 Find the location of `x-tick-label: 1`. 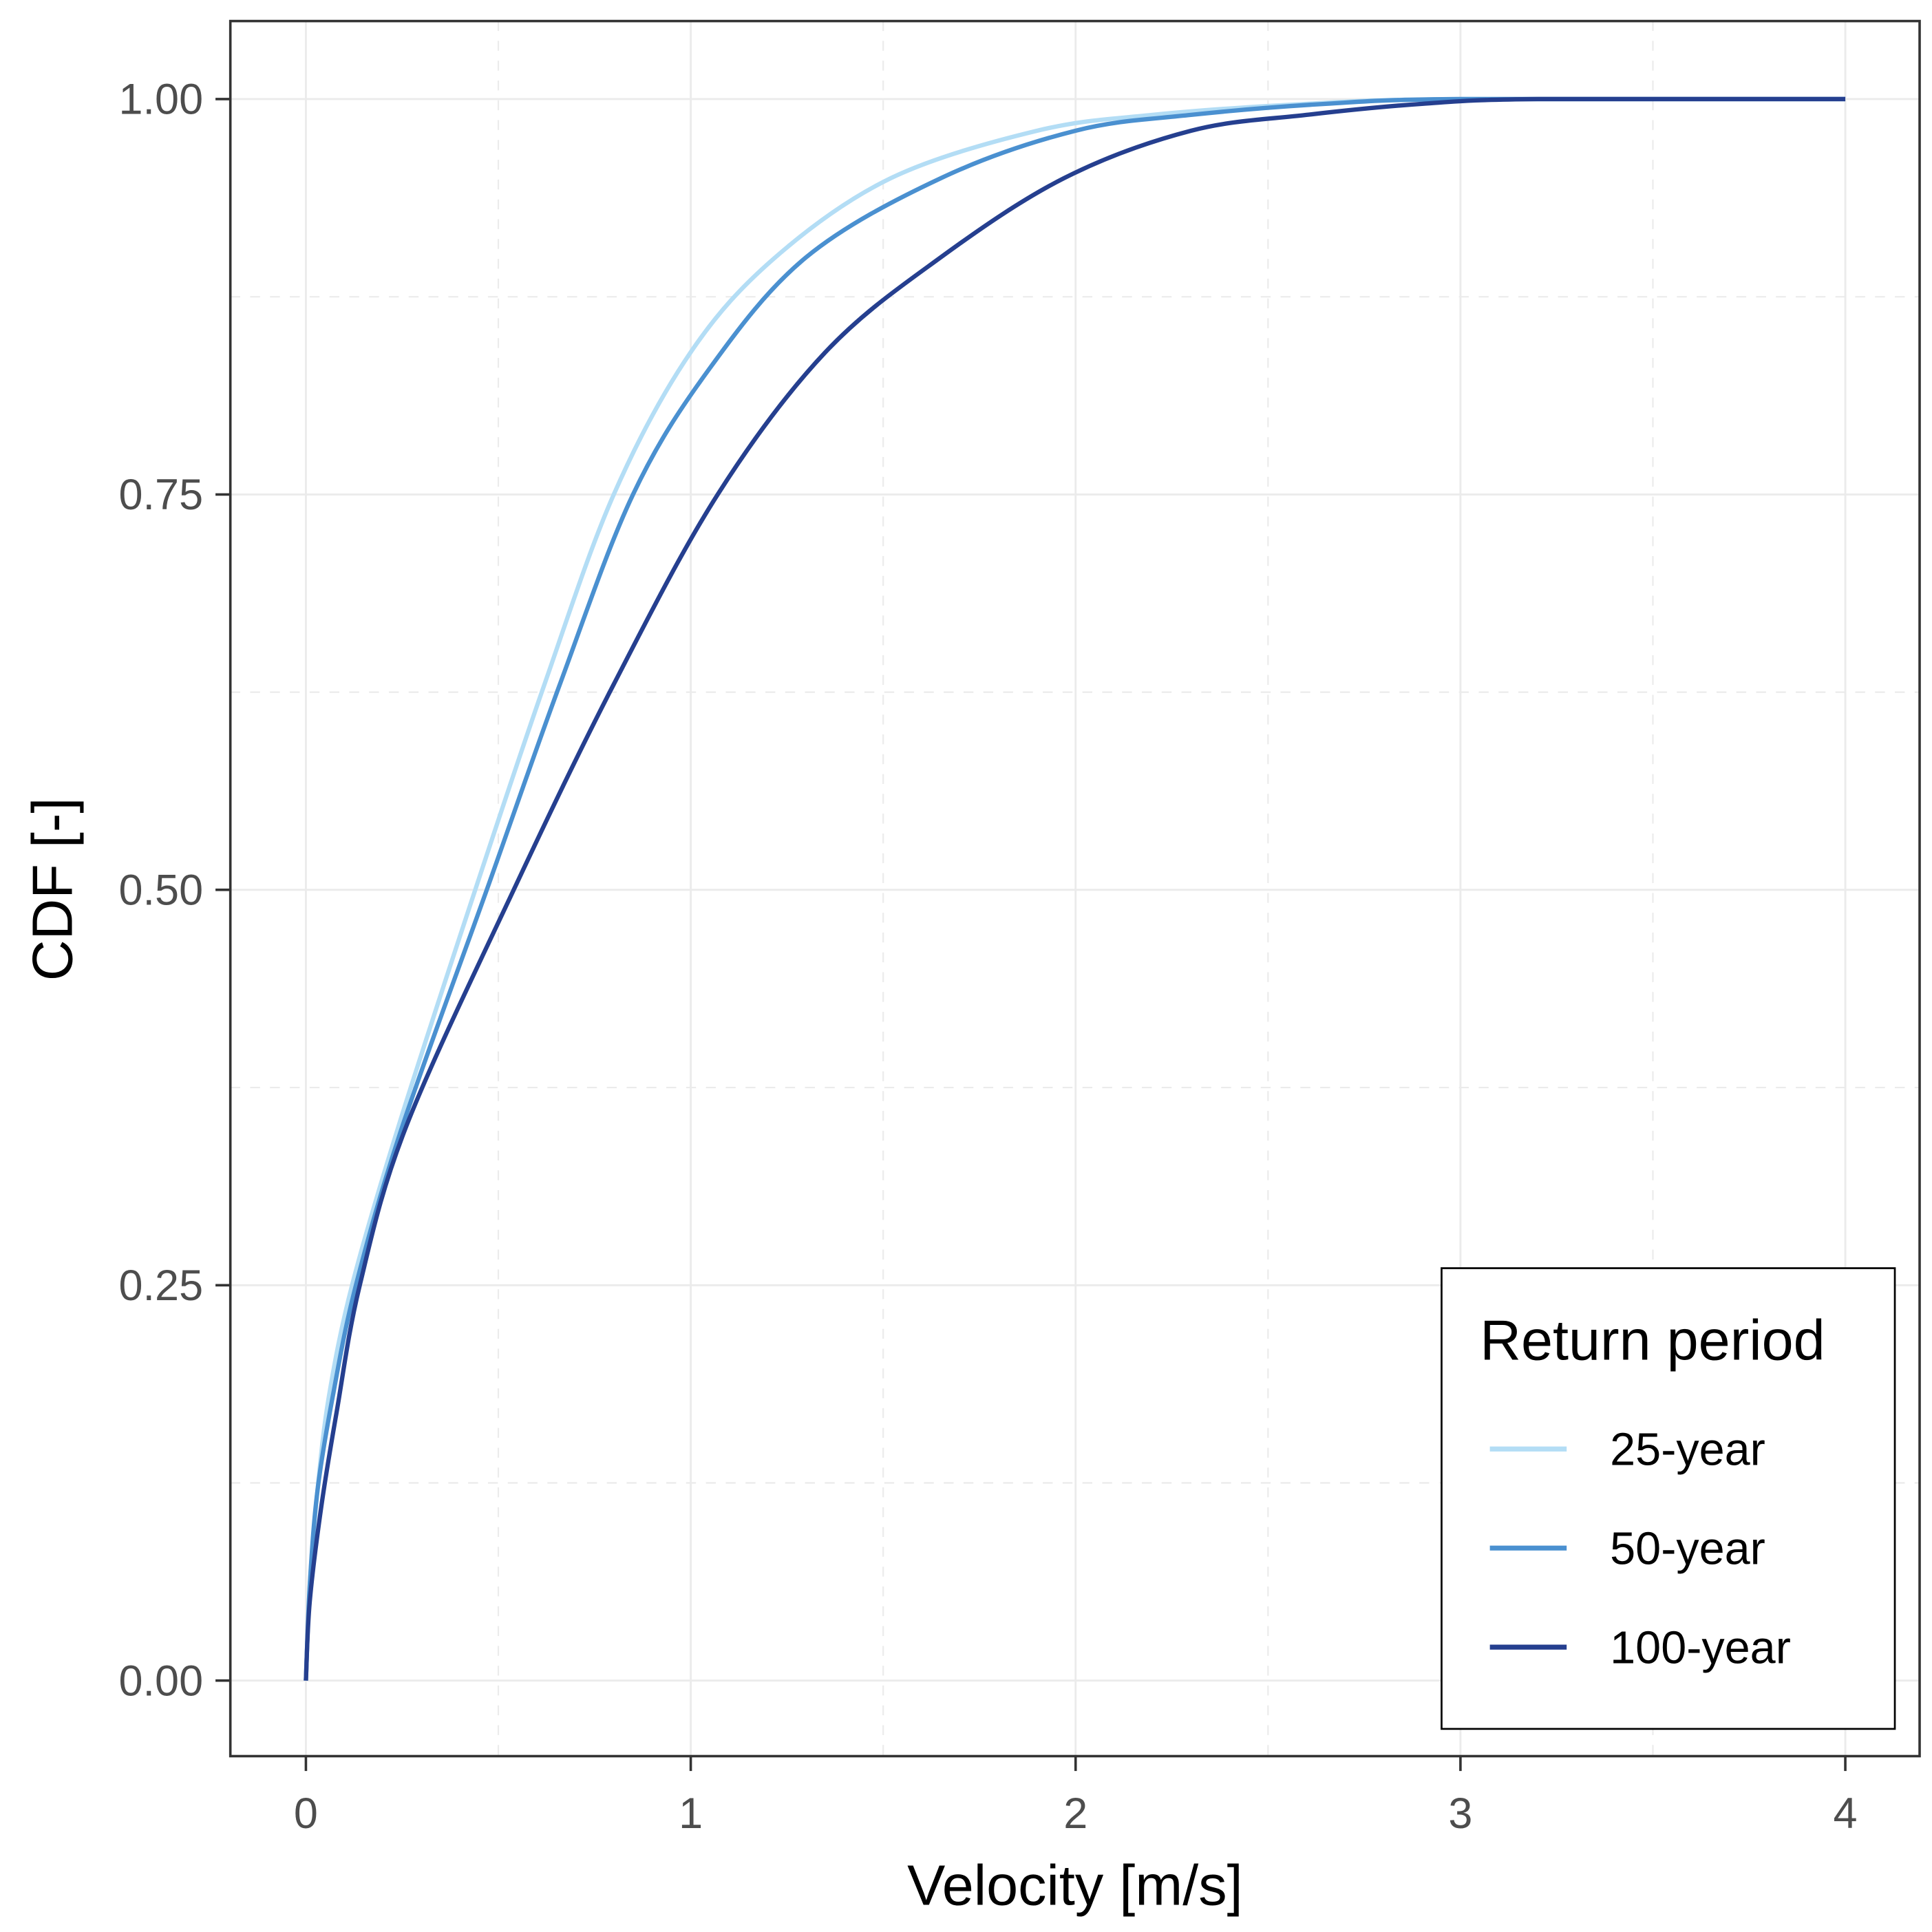

x-tick-label: 1 is located at coordinates (691, 1814).